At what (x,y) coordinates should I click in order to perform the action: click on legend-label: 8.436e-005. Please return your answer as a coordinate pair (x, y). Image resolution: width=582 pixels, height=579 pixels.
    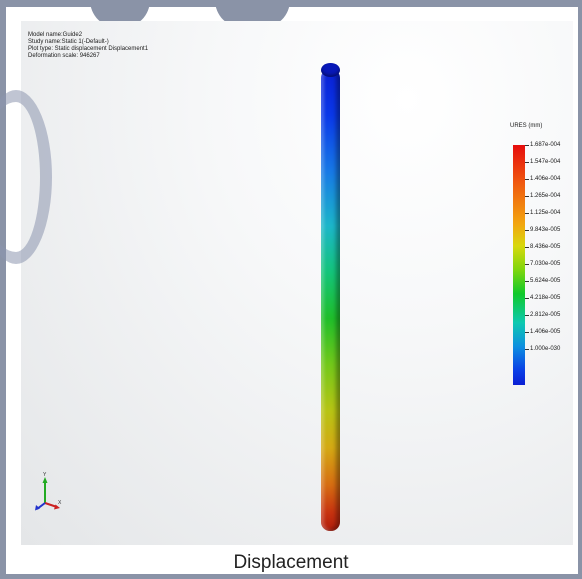
    Looking at the image, I should click on (545, 247).